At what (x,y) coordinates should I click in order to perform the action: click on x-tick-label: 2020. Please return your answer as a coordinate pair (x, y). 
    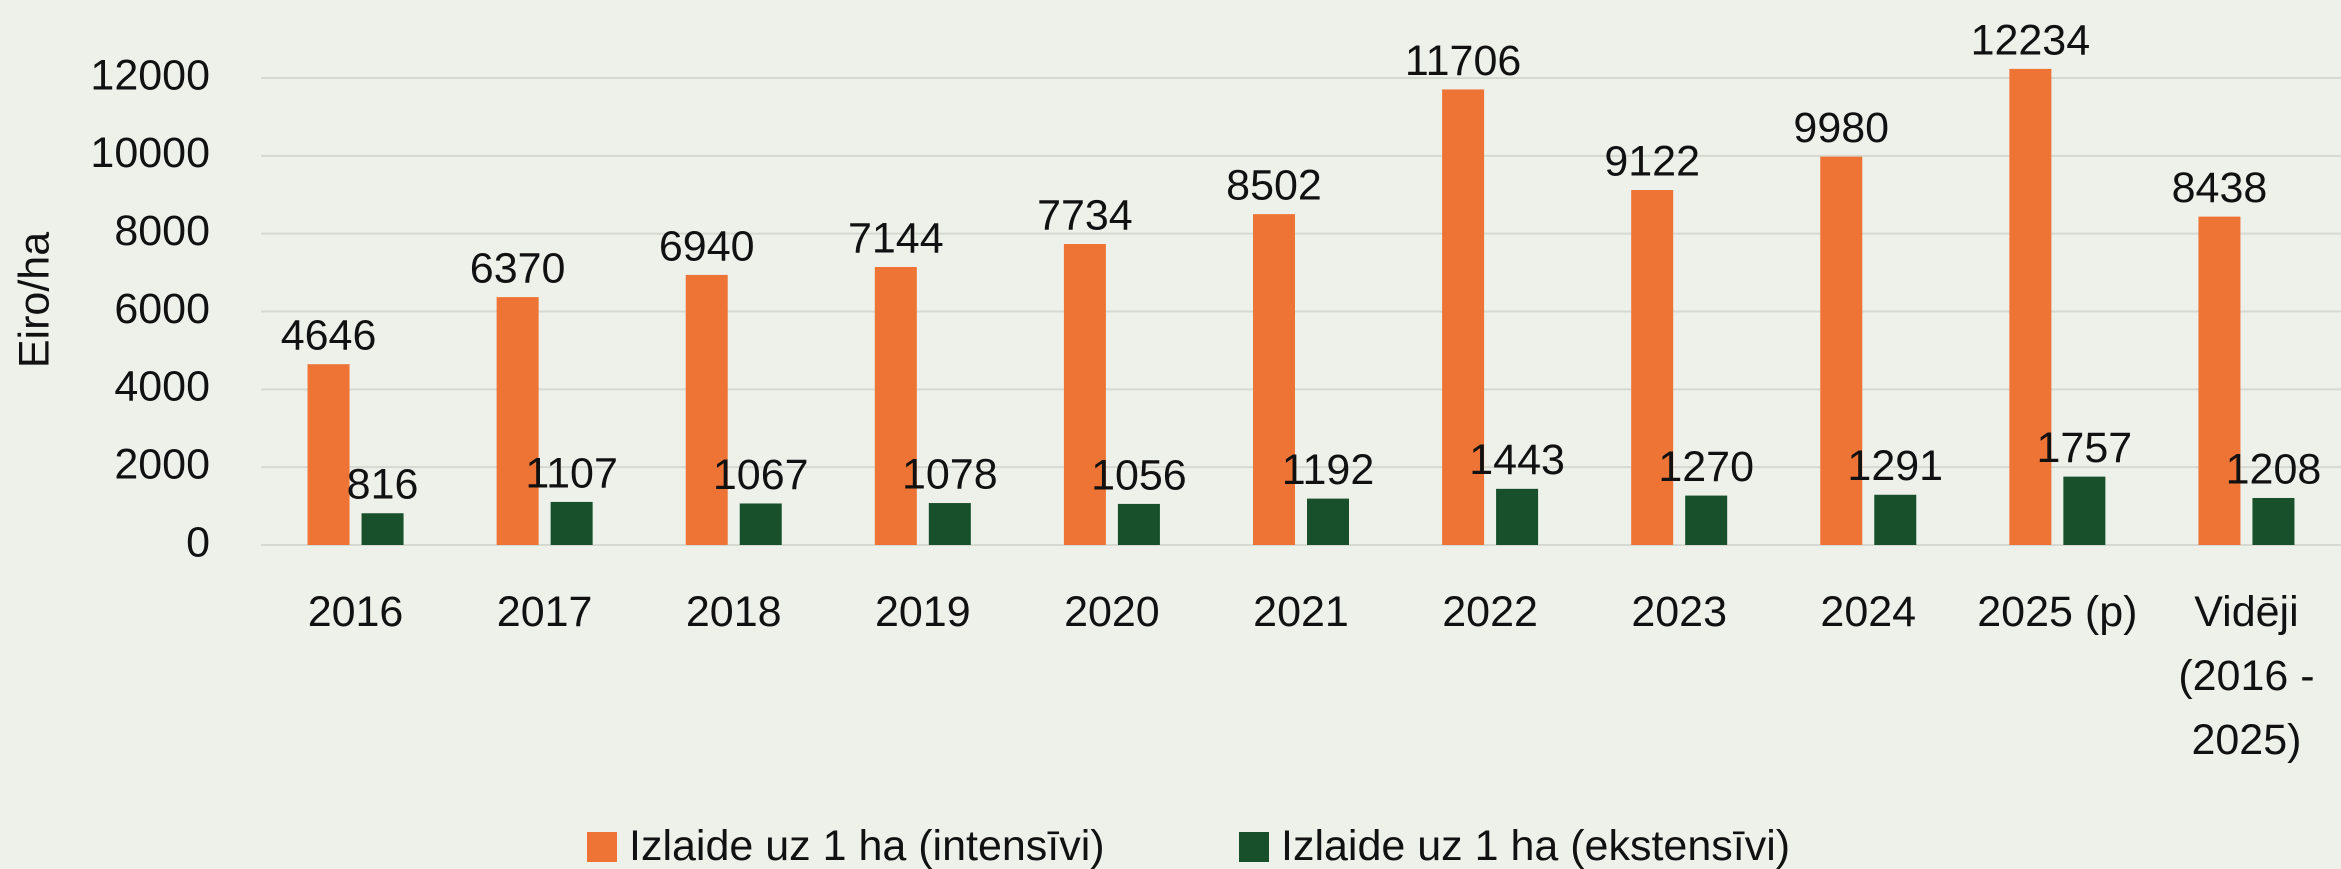
    Looking at the image, I should click on (1112, 612).